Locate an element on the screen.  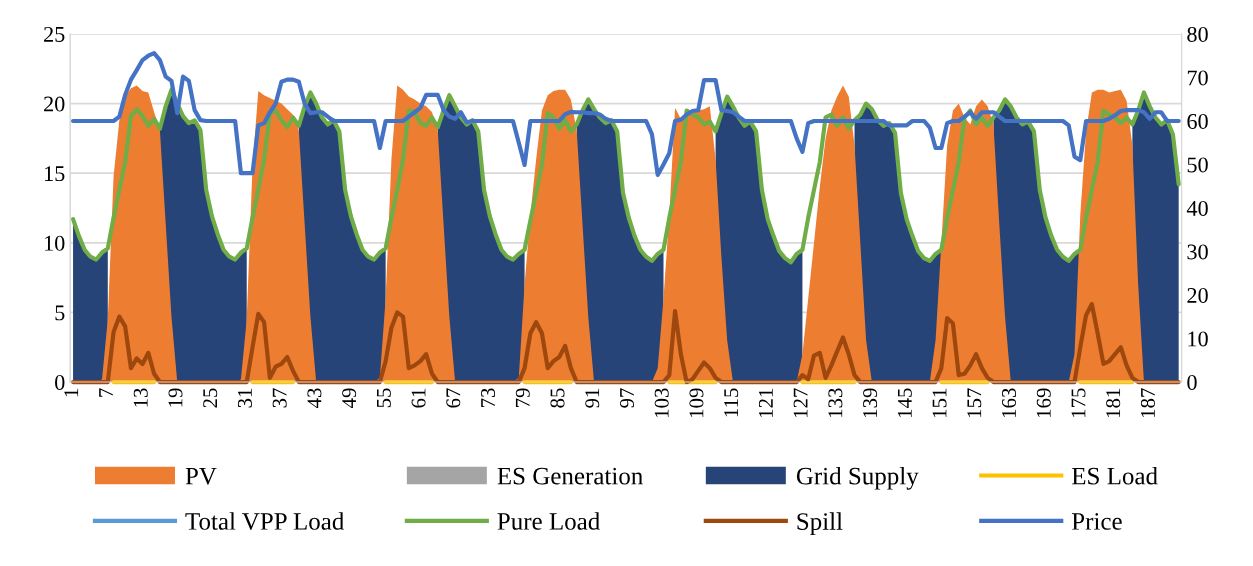
x-tick-label: 151 is located at coordinates (939, 403).